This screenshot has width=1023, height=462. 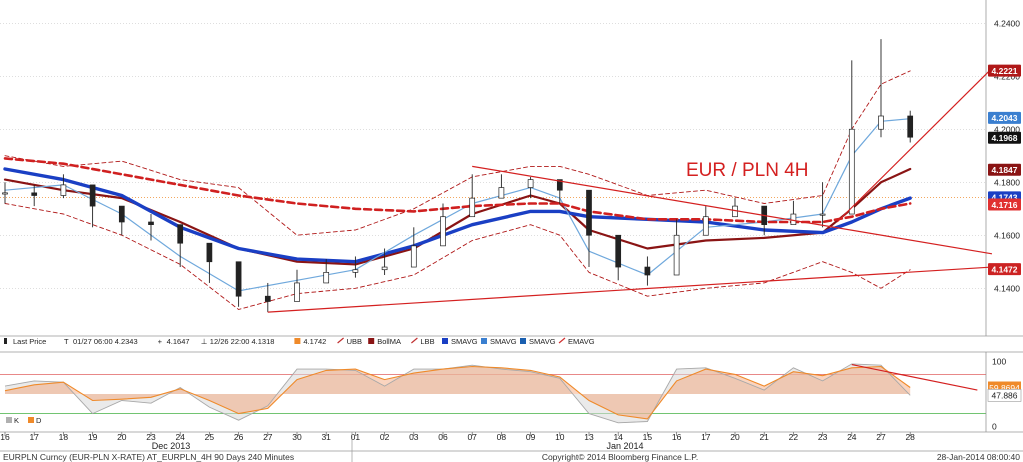 What do you see at coordinates (314, 341) in the screenshot?
I see `legend-label: 4.1742` at bounding box center [314, 341].